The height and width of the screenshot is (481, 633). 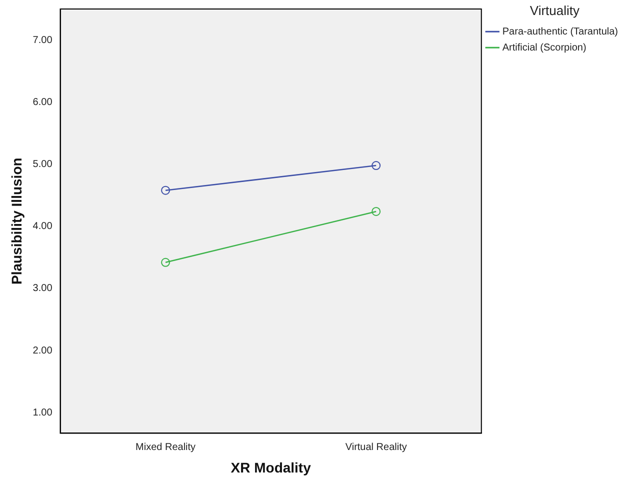 What do you see at coordinates (555, 10) in the screenshot?
I see `legend-title: Virtuality` at bounding box center [555, 10].